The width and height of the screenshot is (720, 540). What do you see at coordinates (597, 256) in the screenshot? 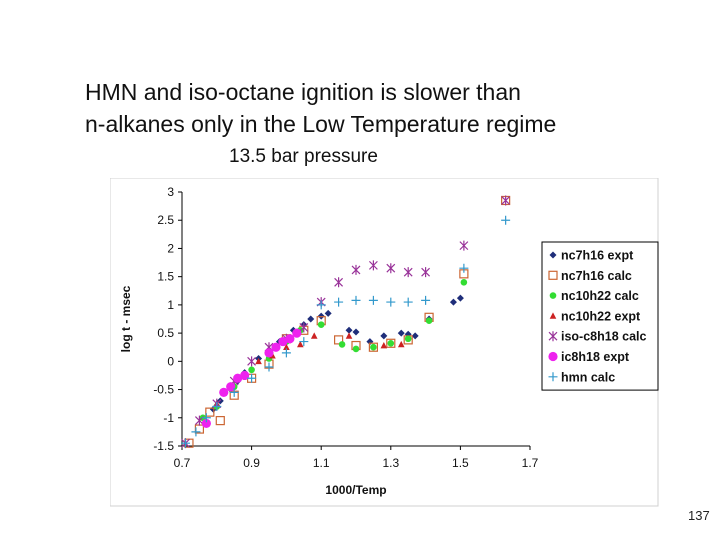
I see `legend-label: nc7h16 expt` at bounding box center [597, 256].